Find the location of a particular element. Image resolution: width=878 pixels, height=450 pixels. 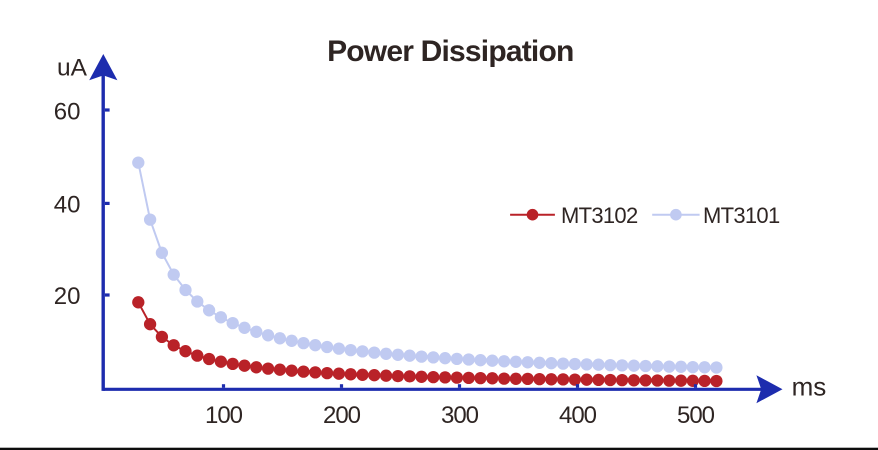

svg-text: 400 is located at coordinates (578, 415).